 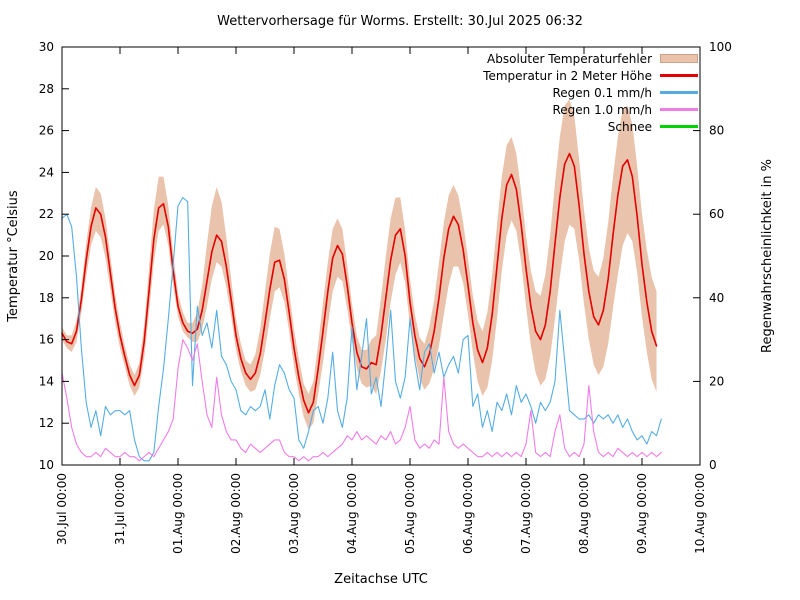 I want to click on magenta-line-swatch-icon, so click(x=679, y=109).